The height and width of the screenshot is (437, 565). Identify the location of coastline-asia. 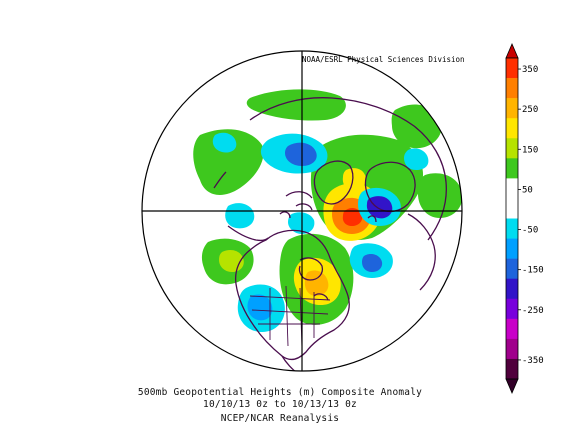
(348, 169).